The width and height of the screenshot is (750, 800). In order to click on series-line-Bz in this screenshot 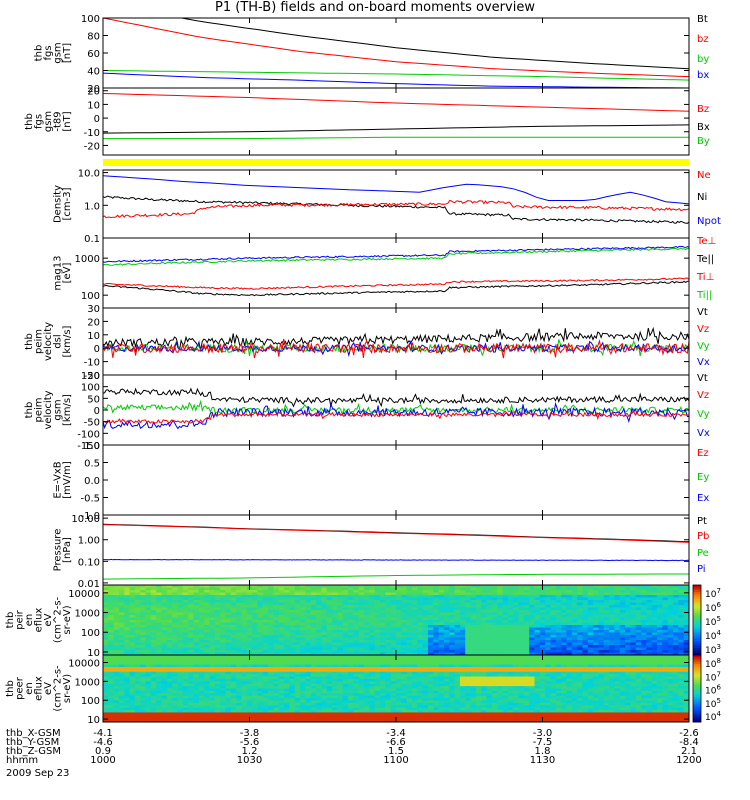, I will do `click(396, 102)`.